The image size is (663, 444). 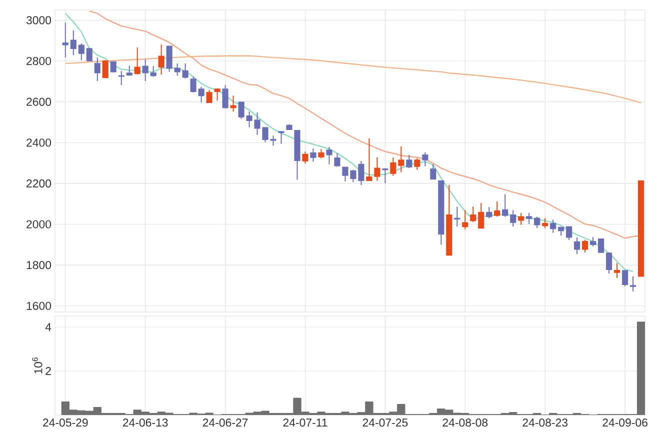 What do you see at coordinates (39, 183) in the screenshot?
I see `y-tick-label: 2200` at bounding box center [39, 183].